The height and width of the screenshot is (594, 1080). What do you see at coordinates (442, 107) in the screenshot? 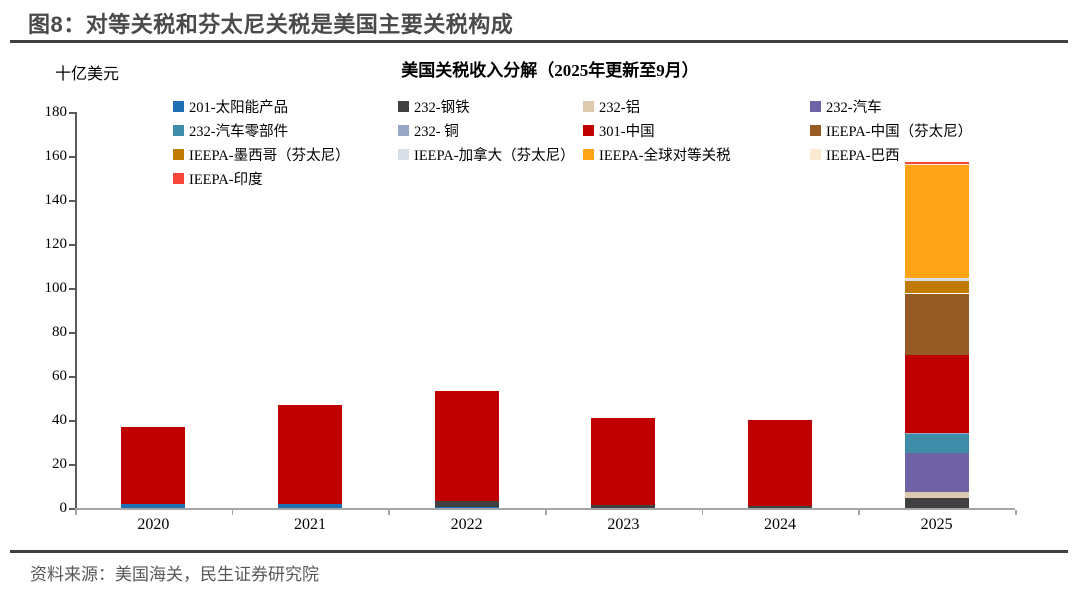
I see `legend-label: 232-钢铁` at bounding box center [442, 107].